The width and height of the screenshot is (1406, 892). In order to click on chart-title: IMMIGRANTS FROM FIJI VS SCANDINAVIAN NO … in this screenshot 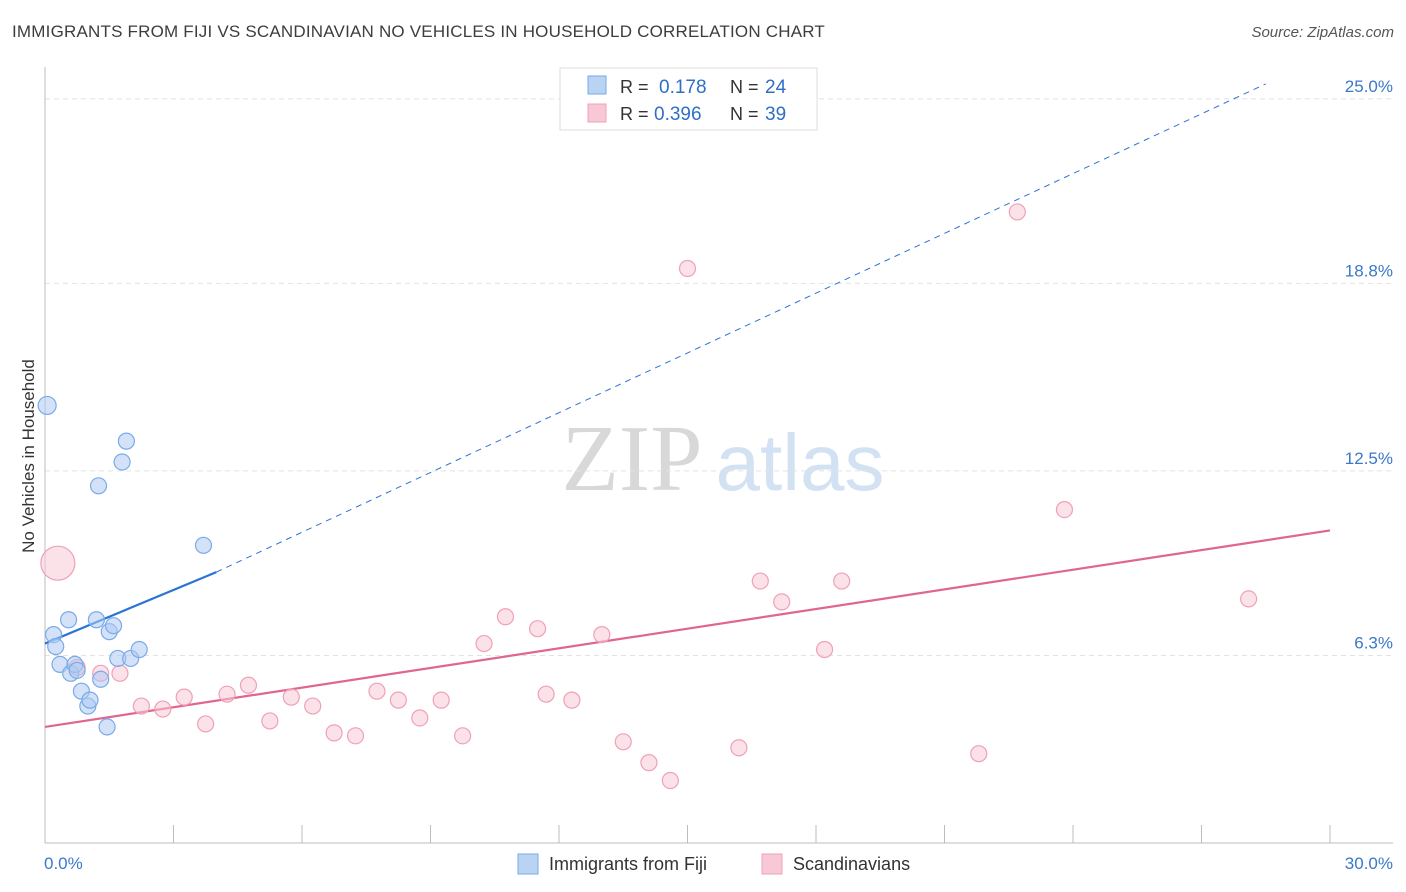, I will do `click(419, 31)`.